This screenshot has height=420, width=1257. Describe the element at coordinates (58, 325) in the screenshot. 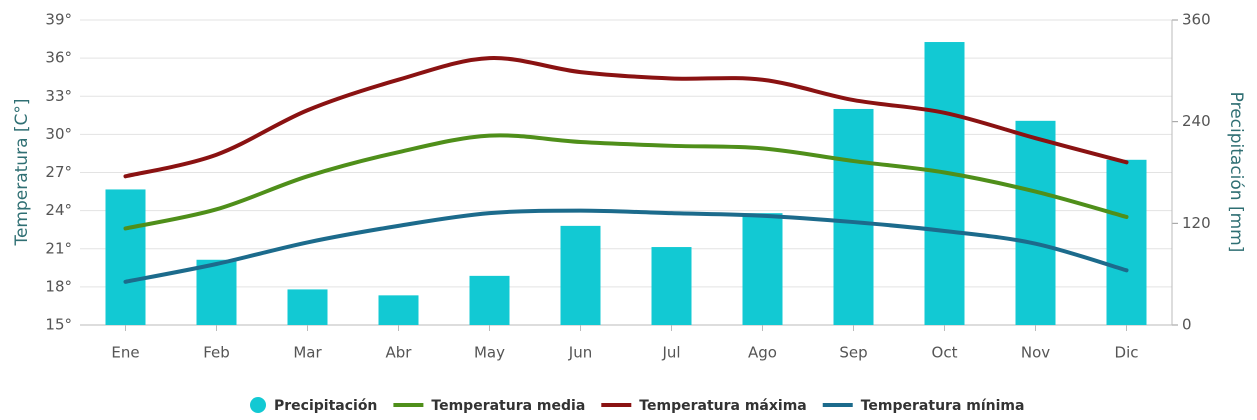

I see `y-tick-label: 15°` at that location.